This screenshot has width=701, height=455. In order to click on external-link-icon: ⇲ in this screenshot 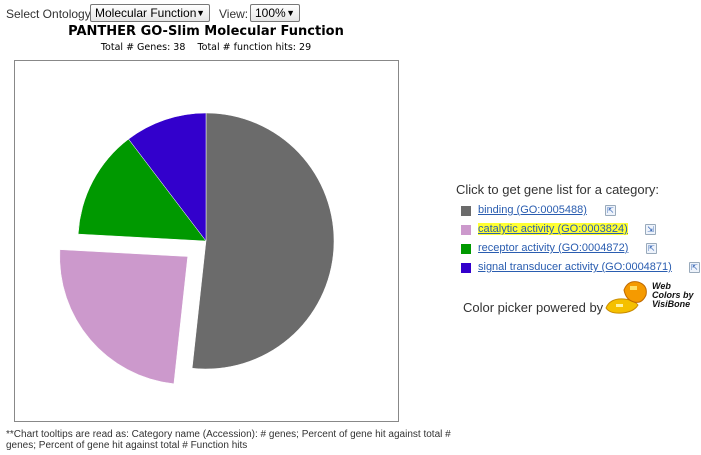, I will do `click(650, 229)`.